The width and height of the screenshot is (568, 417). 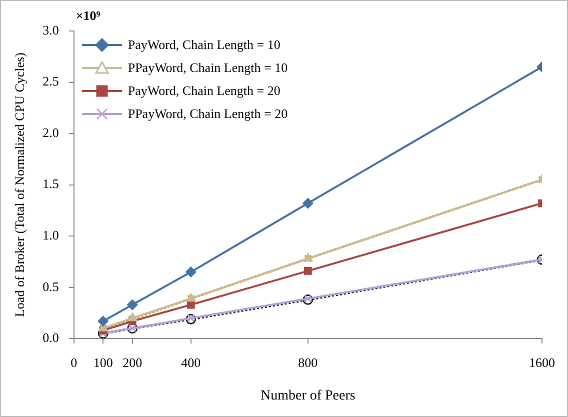 What do you see at coordinates (50, 81) in the screenshot?
I see `y-tick-label: 2.5` at bounding box center [50, 81].